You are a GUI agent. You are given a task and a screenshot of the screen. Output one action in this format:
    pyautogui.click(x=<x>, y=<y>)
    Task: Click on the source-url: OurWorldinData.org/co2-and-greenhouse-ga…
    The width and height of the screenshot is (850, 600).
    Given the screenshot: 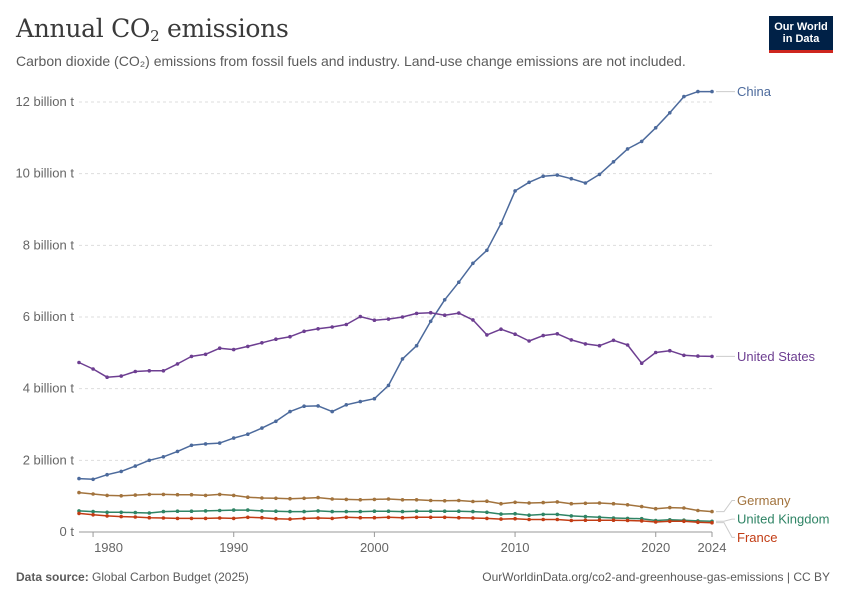 What is the action you would take?
    pyautogui.click(x=656, y=577)
    